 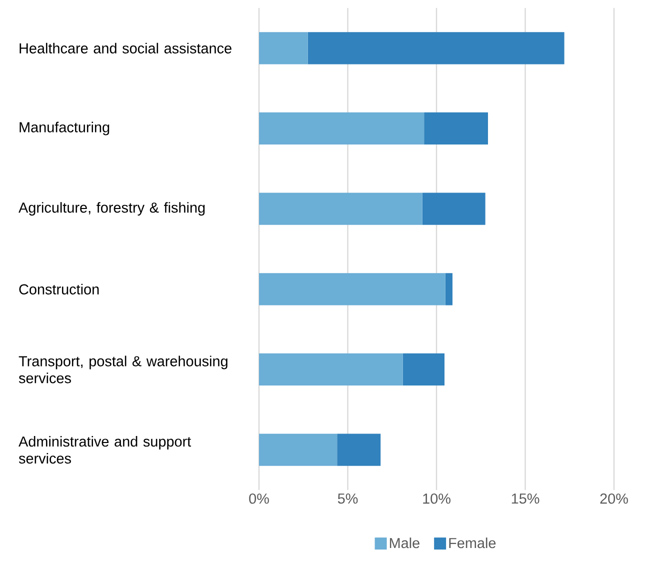 I want to click on x-tick-label: 20%, so click(x=614, y=499).